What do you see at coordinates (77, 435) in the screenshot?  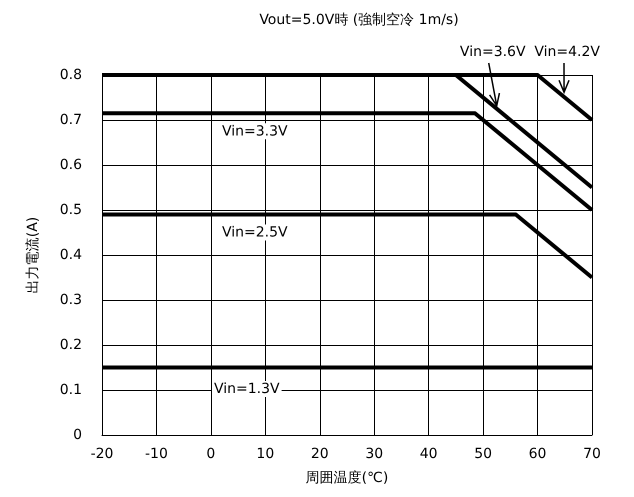 I see `y-tick-label: 0` at bounding box center [77, 435].